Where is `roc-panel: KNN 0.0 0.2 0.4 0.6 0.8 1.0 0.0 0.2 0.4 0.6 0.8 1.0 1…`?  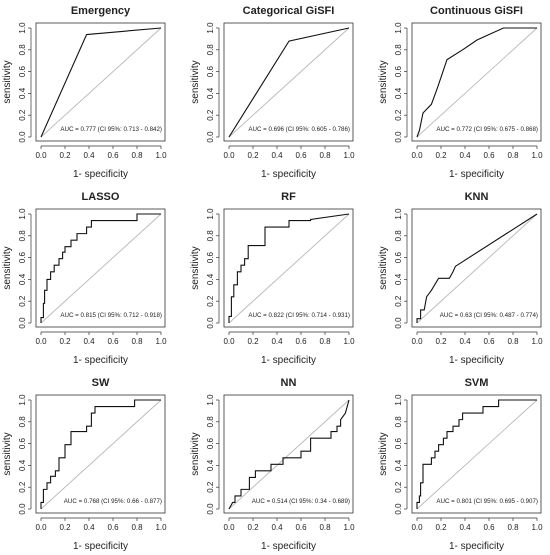 roc-panel: KNN 0.0 0.2 0.4 0.6 0.8 1.0 0.0 0.2 0.4 0.6 0.8 1.0 1… is located at coordinates (460, 278).